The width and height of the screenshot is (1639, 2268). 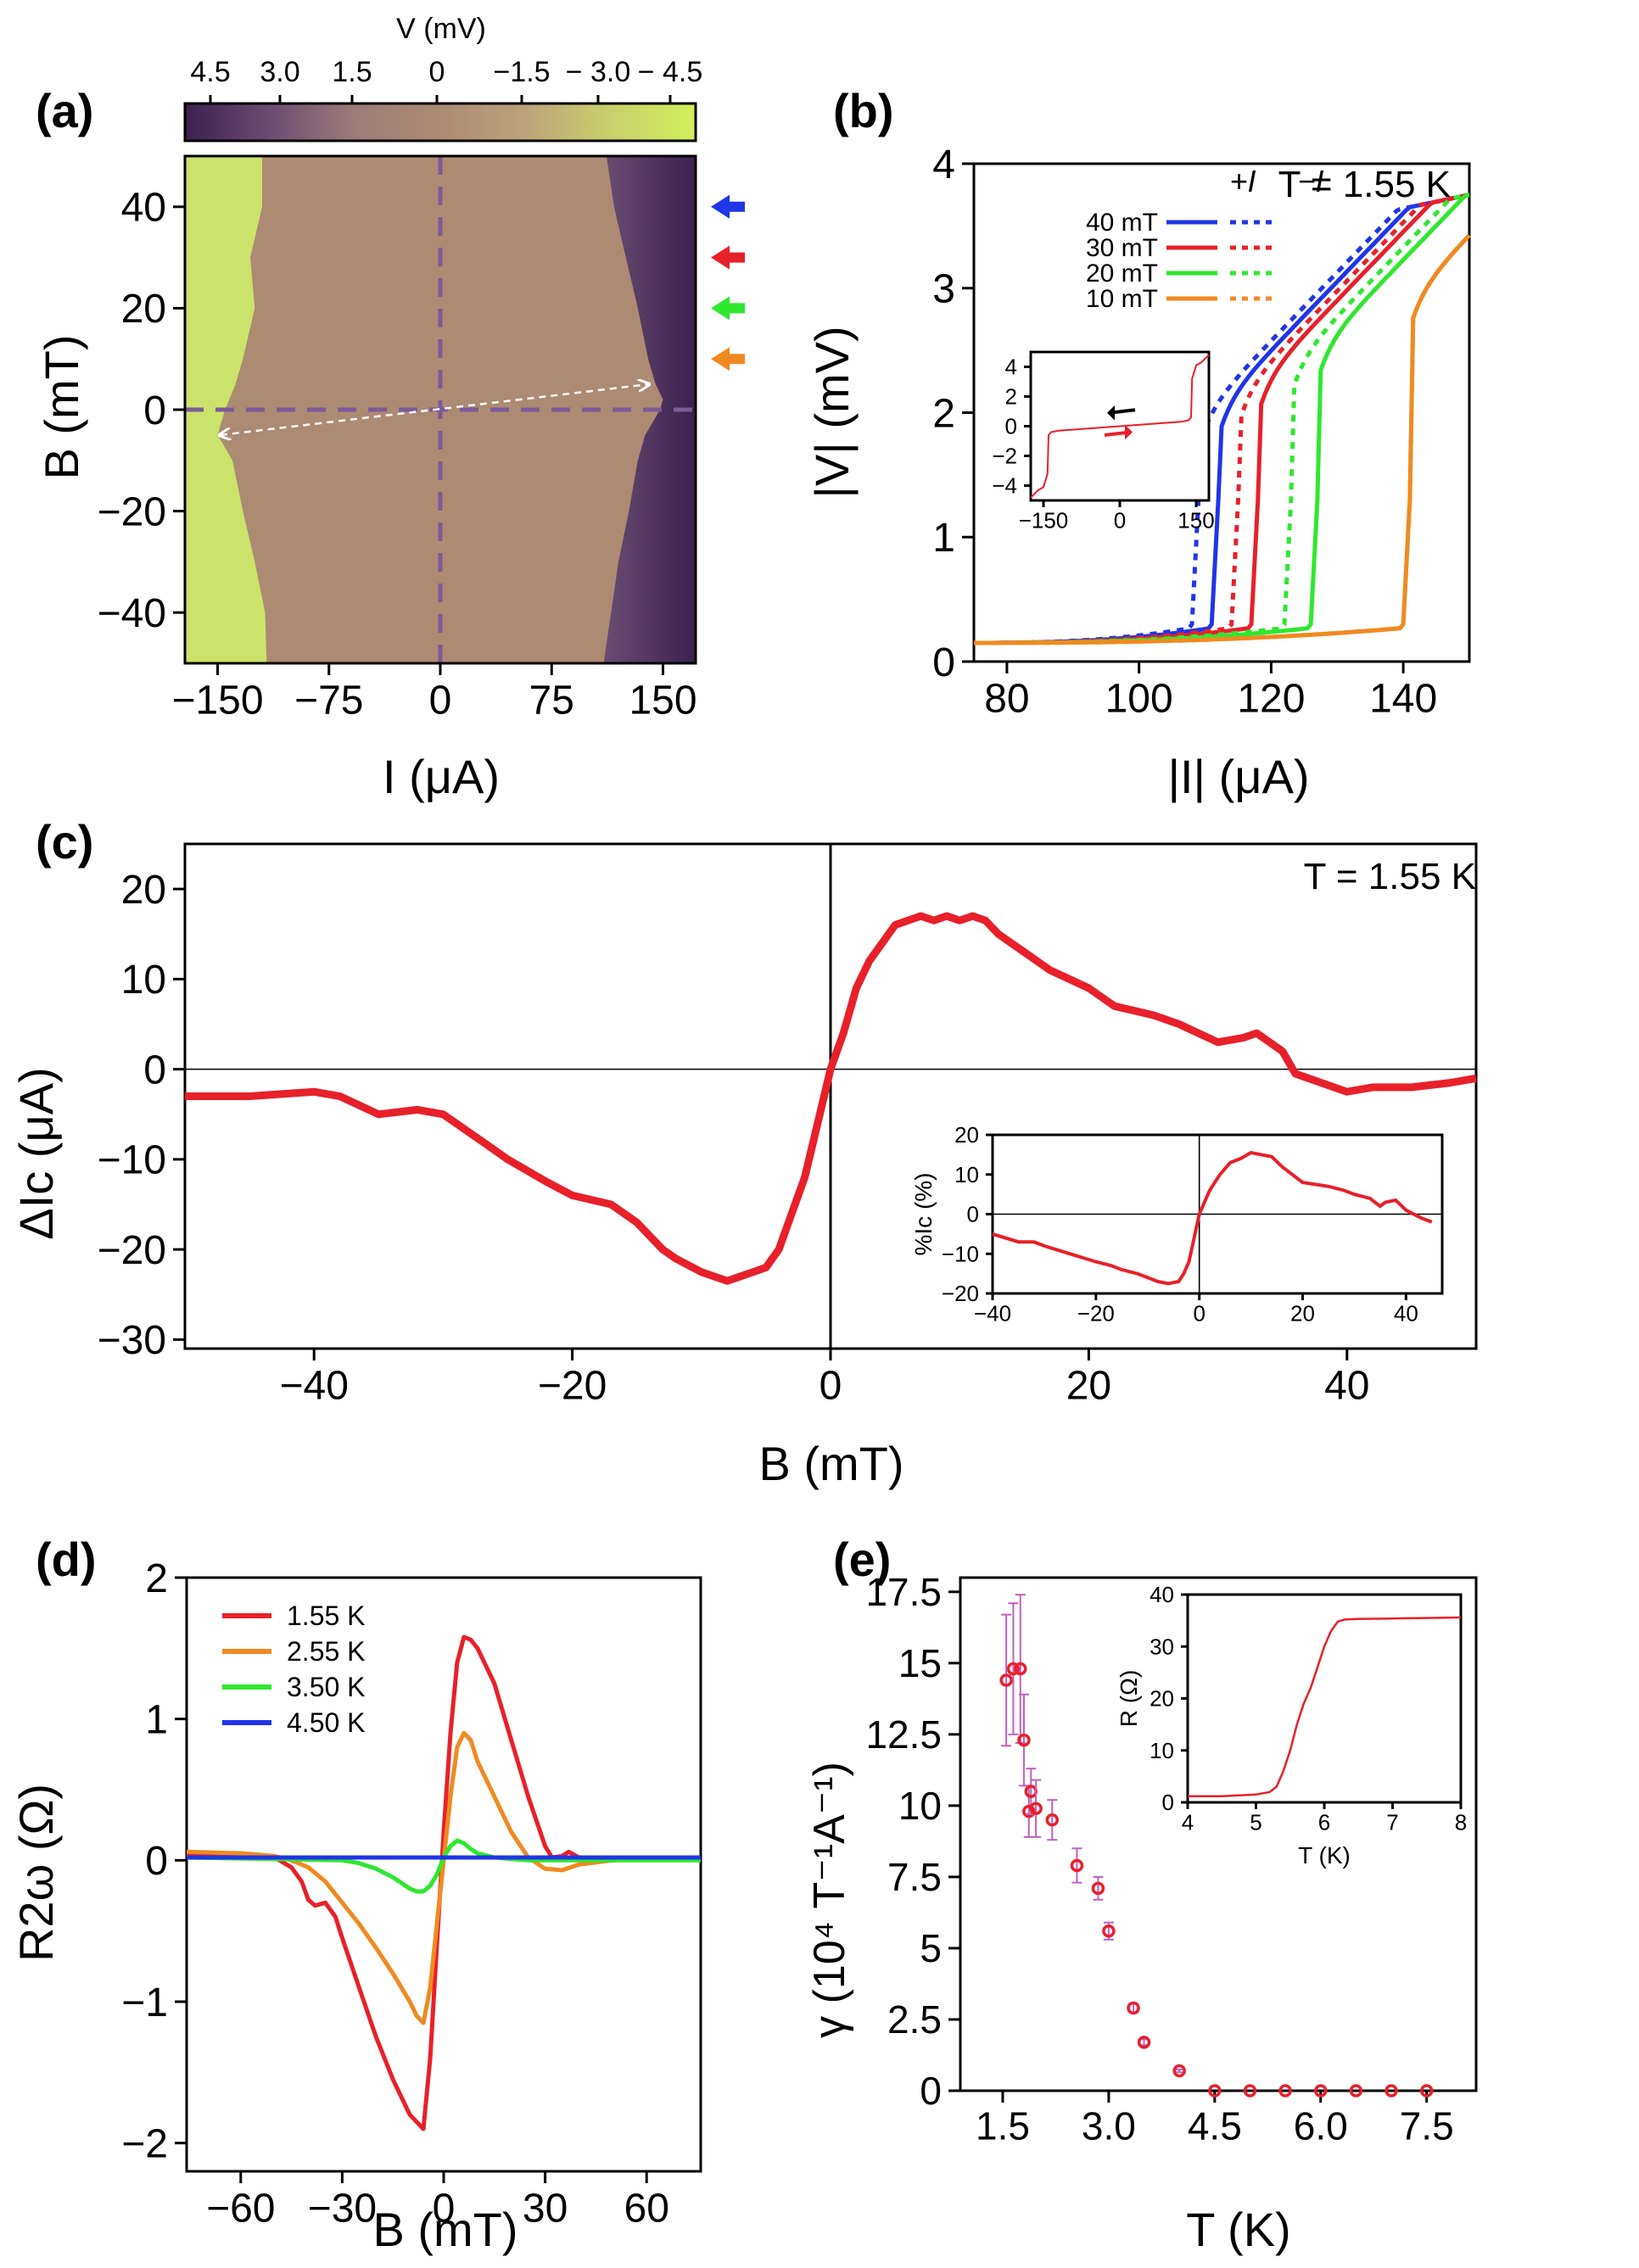 What do you see at coordinates (662, 701) in the screenshot?
I see `panel-a-xtick-label: 150` at bounding box center [662, 701].